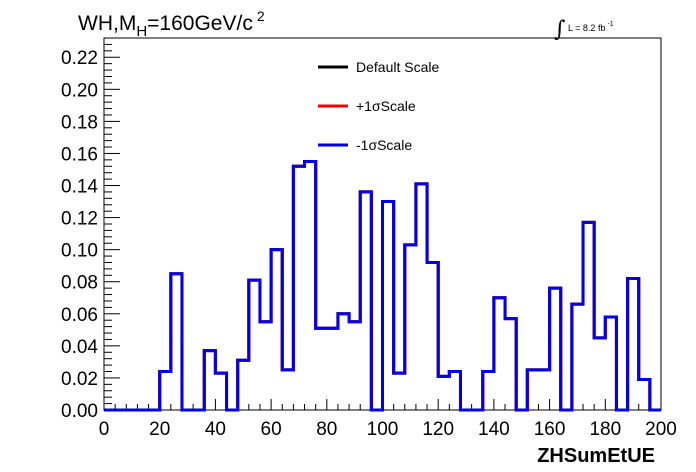 Image resolution: width=696 pixels, height=472 pixels. Describe the element at coordinates (215, 429) in the screenshot. I see `x-tick-label: 40` at that location.